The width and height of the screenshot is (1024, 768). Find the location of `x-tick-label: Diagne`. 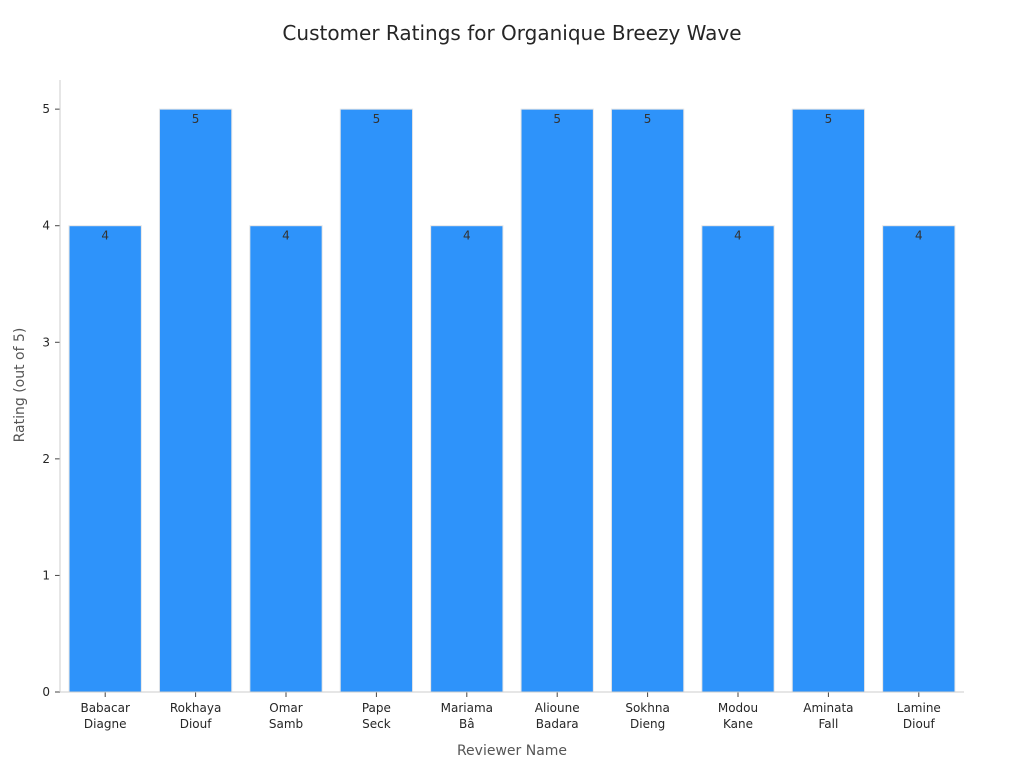

x-tick-label: Diagne is located at coordinates (105, 724).